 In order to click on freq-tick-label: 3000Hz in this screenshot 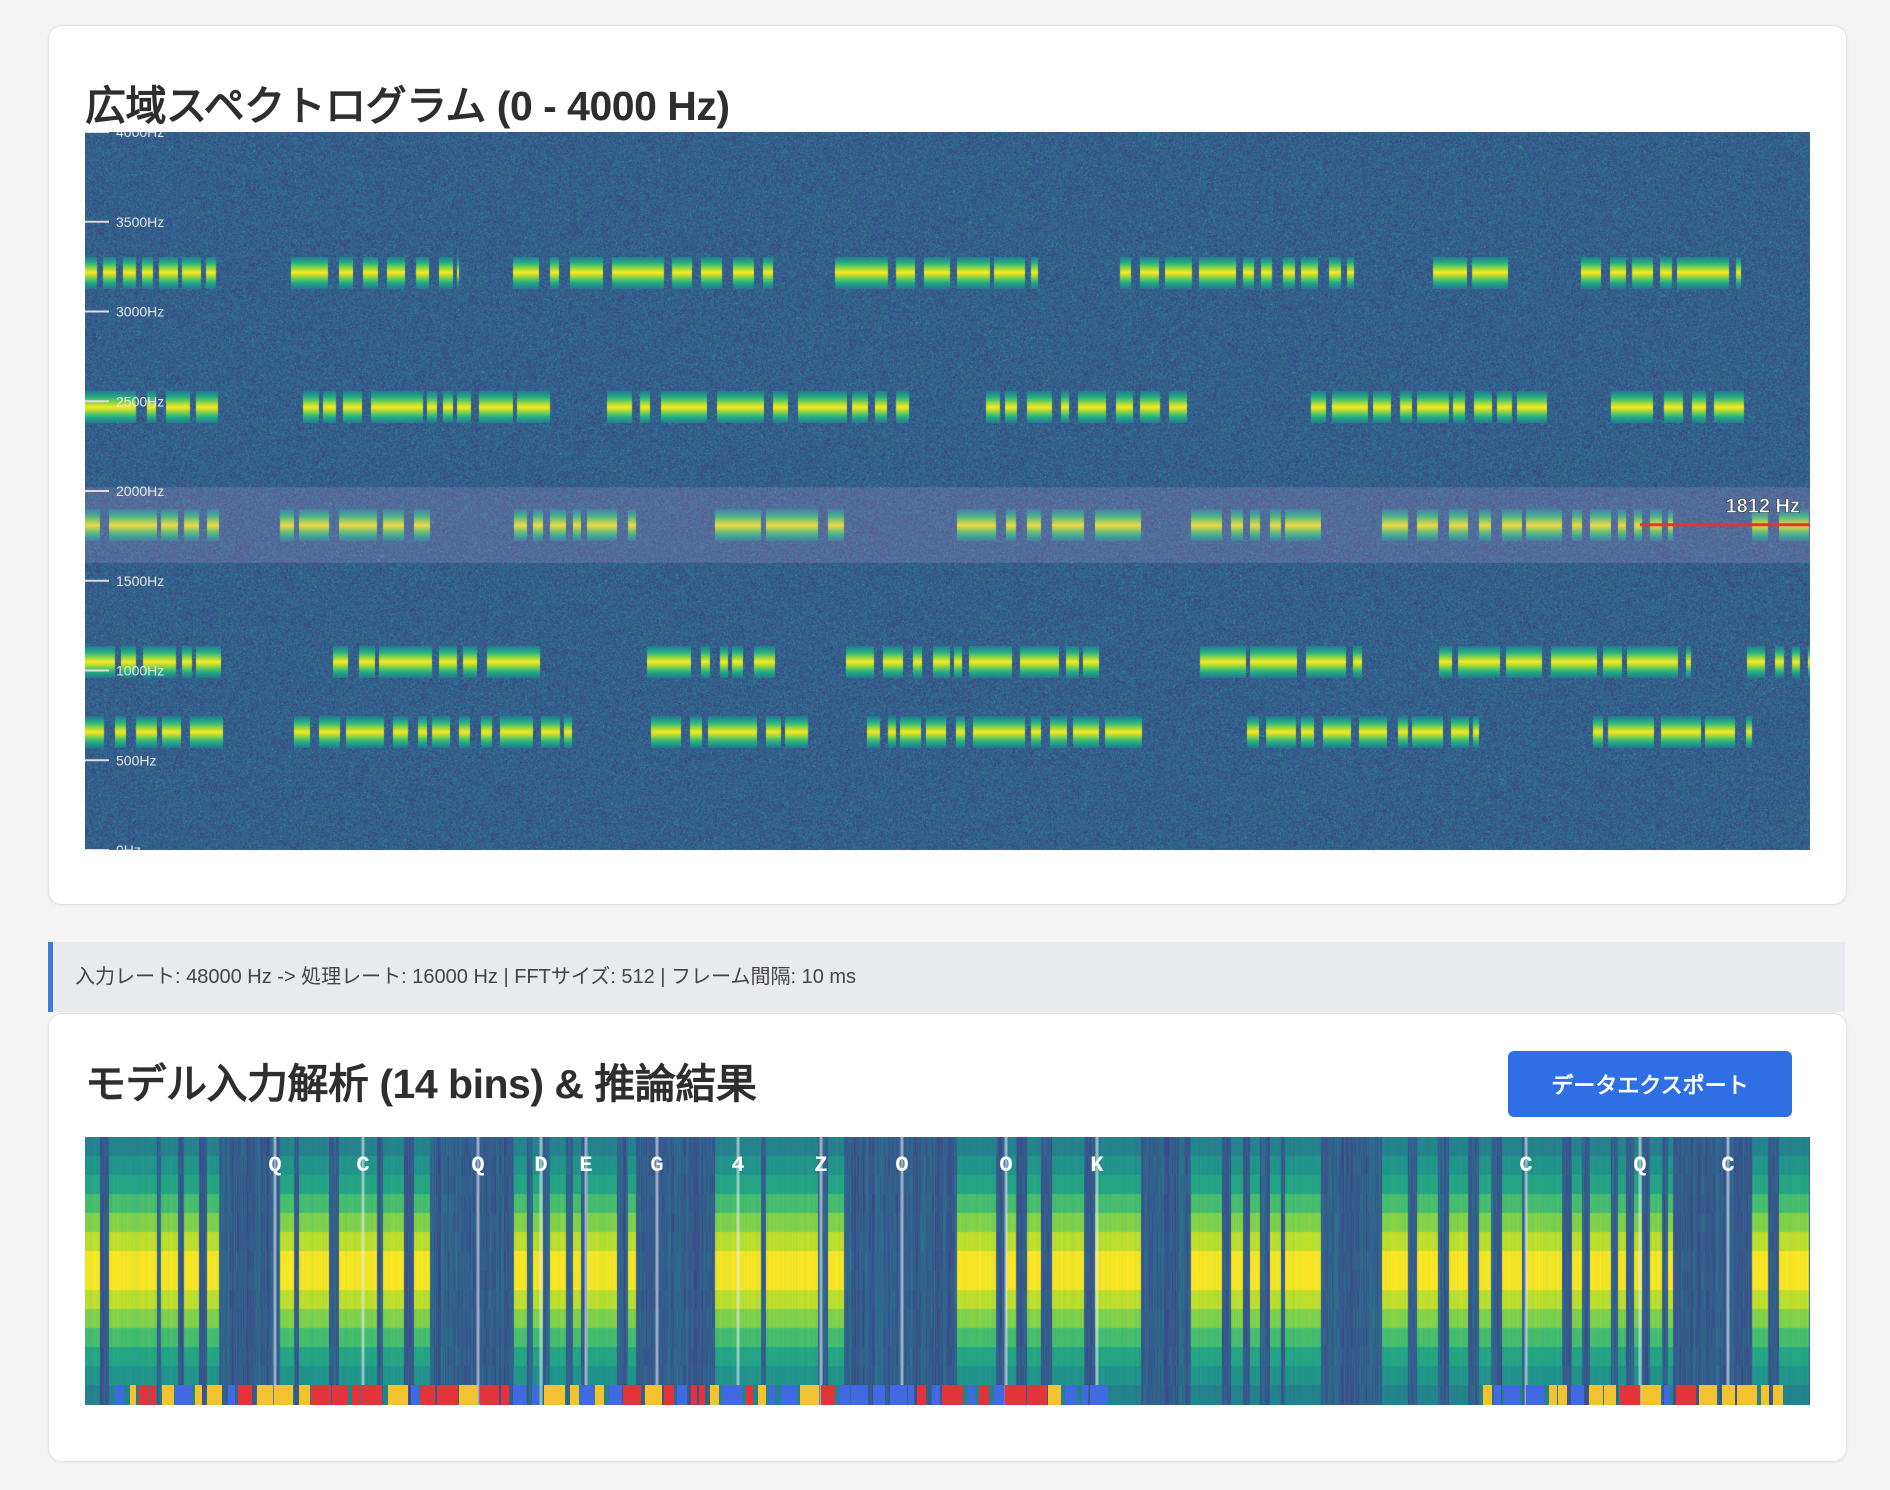, I will do `click(140, 312)`.